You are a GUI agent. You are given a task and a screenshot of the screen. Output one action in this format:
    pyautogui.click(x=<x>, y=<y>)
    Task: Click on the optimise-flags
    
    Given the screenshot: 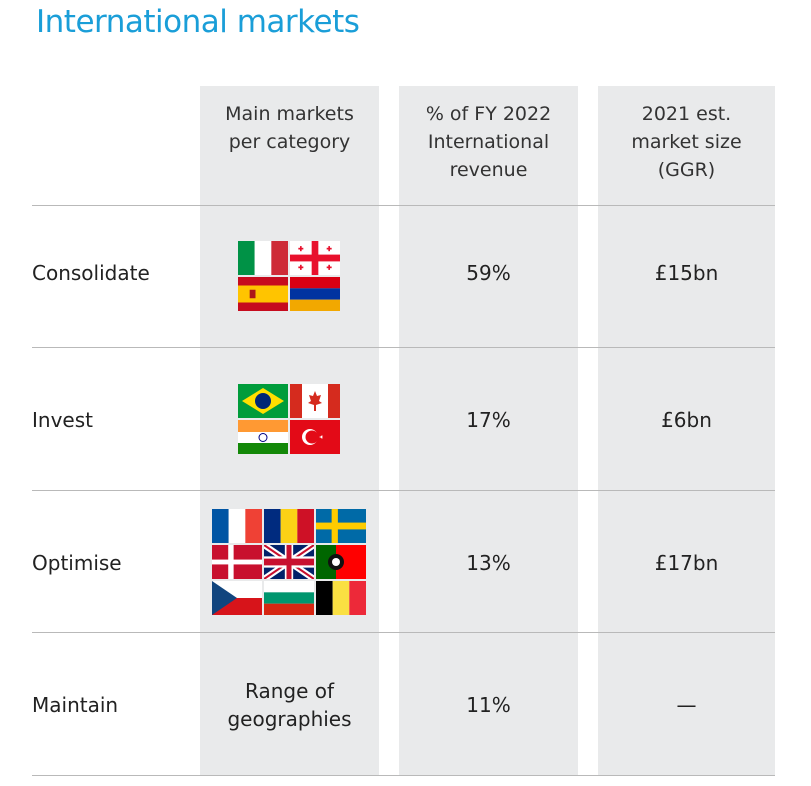 What is the action you would take?
    pyautogui.click(x=289, y=562)
    